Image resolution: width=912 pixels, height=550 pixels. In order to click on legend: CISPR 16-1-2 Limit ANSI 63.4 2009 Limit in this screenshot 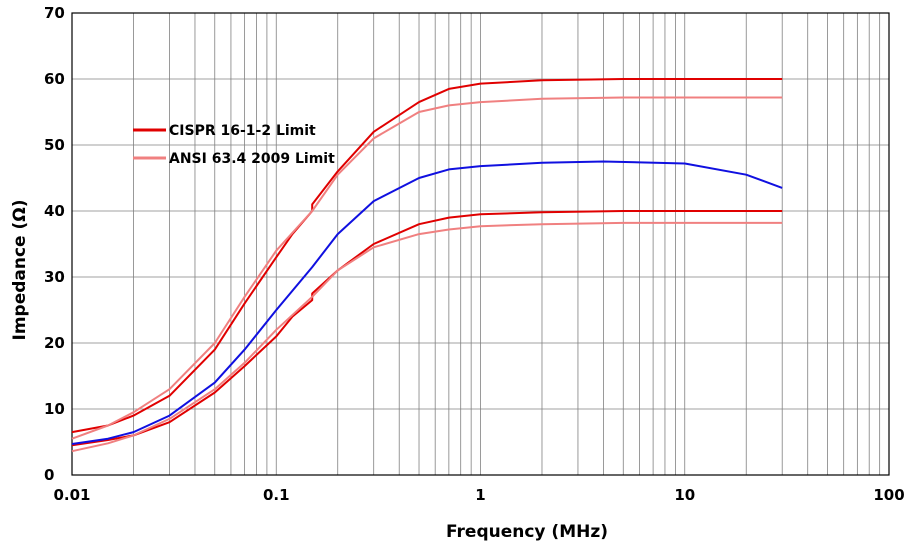, I will do `click(234, 145)`.